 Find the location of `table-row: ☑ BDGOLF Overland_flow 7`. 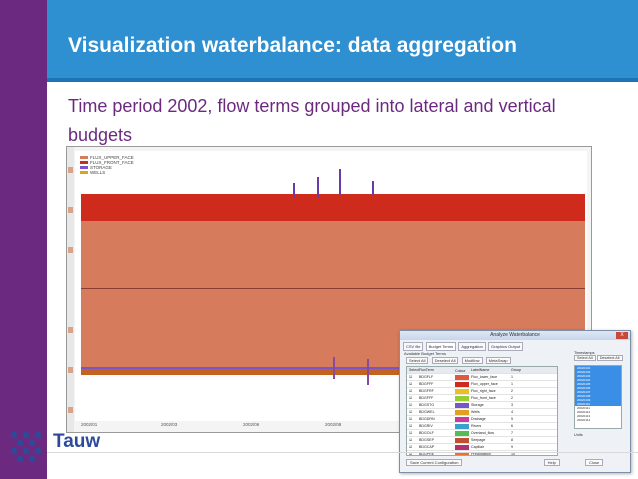

table-row: ☑ BDGOLF Overland_flow 7 is located at coordinates (482, 433).